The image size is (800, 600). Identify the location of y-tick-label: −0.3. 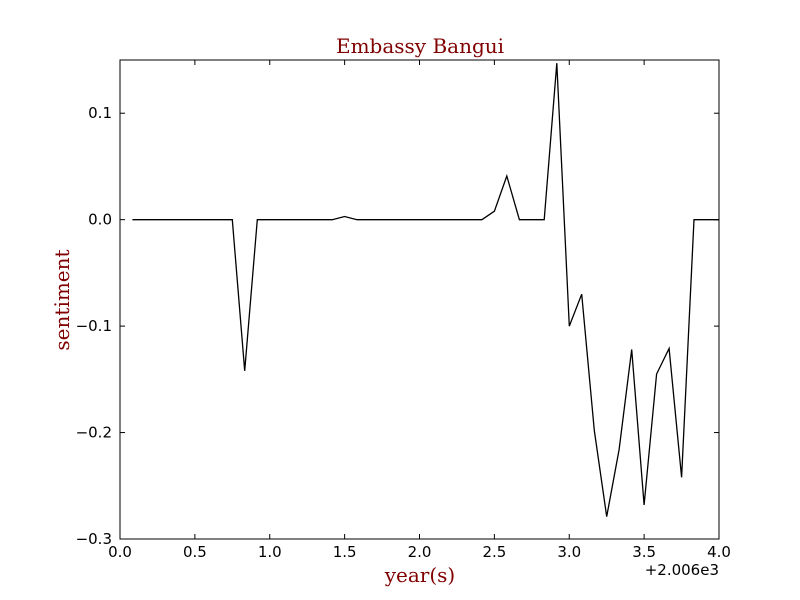
(94, 539).